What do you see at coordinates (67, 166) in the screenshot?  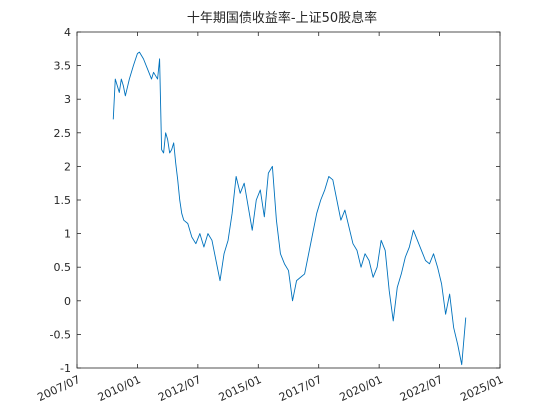 I see `y-tick-label: 2` at bounding box center [67, 166].